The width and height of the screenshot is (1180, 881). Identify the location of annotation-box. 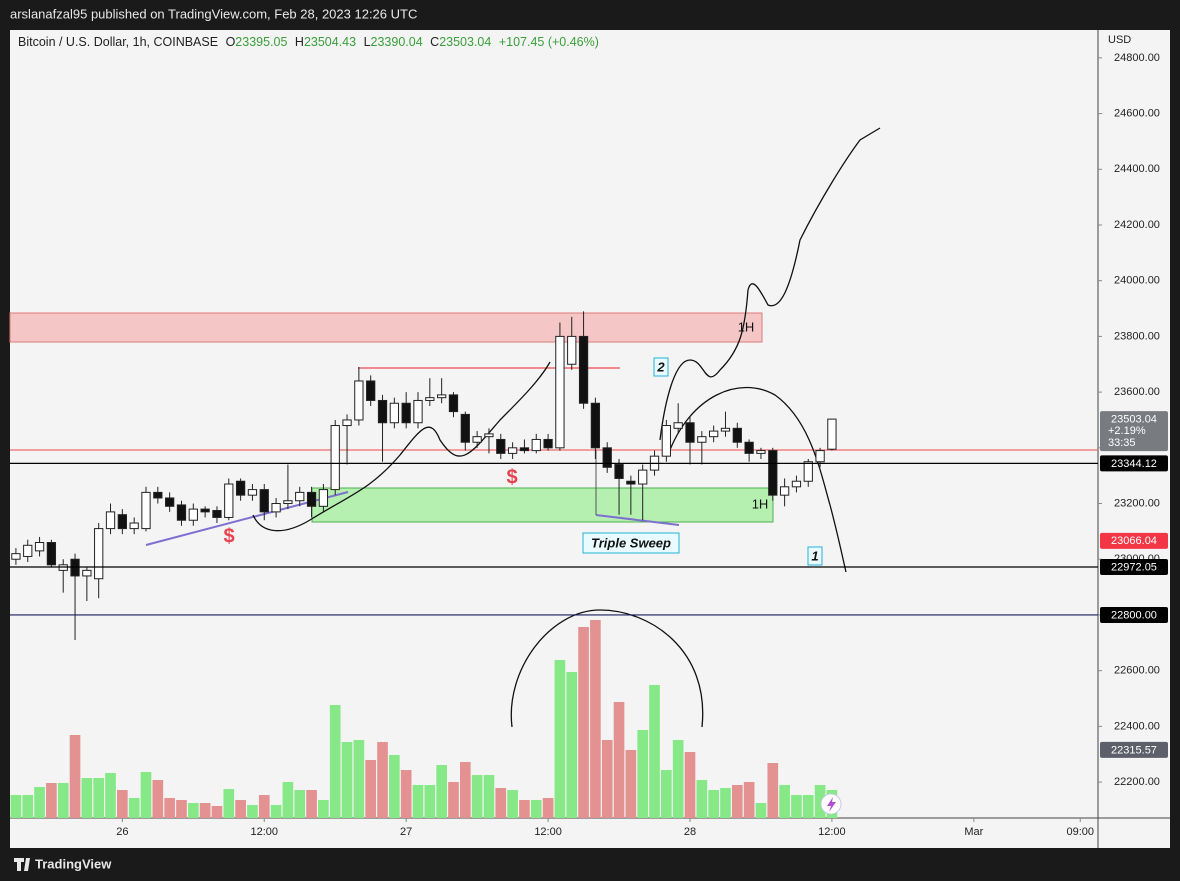
(815, 556).